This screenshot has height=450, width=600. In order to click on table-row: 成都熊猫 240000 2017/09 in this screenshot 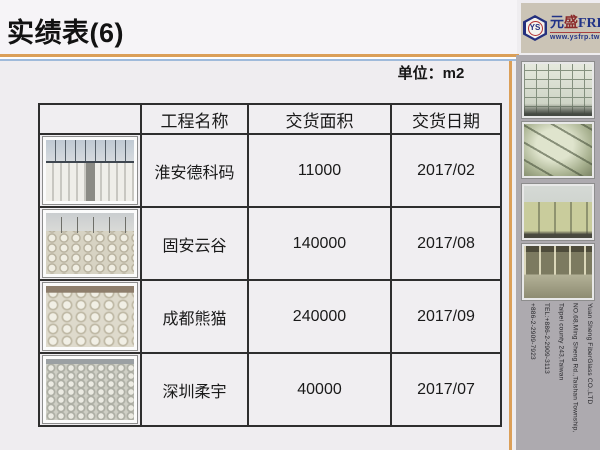, I will do `click(270, 316)`.